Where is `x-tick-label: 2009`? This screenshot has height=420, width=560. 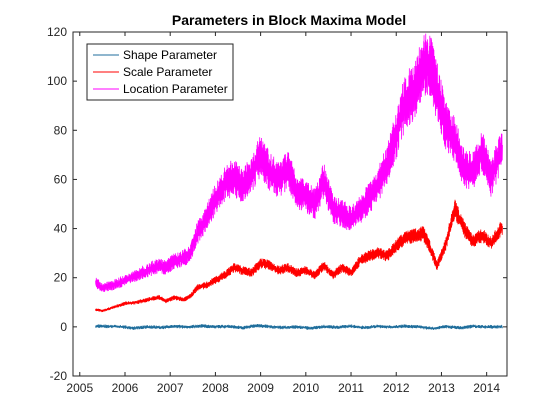 x-tick-label: 2009 is located at coordinates (260, 388).